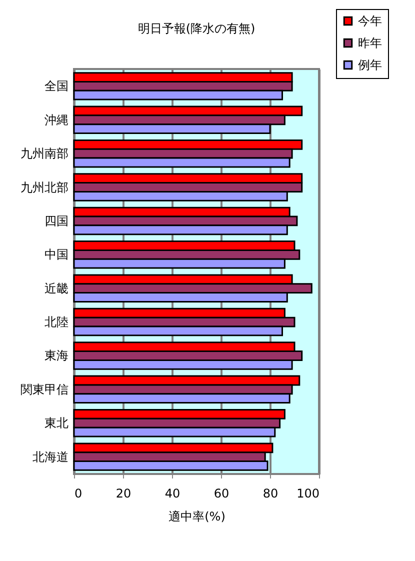 This screenshot has height=561, width=415. I want to click on legend-label: 例年, so click(370, 65).